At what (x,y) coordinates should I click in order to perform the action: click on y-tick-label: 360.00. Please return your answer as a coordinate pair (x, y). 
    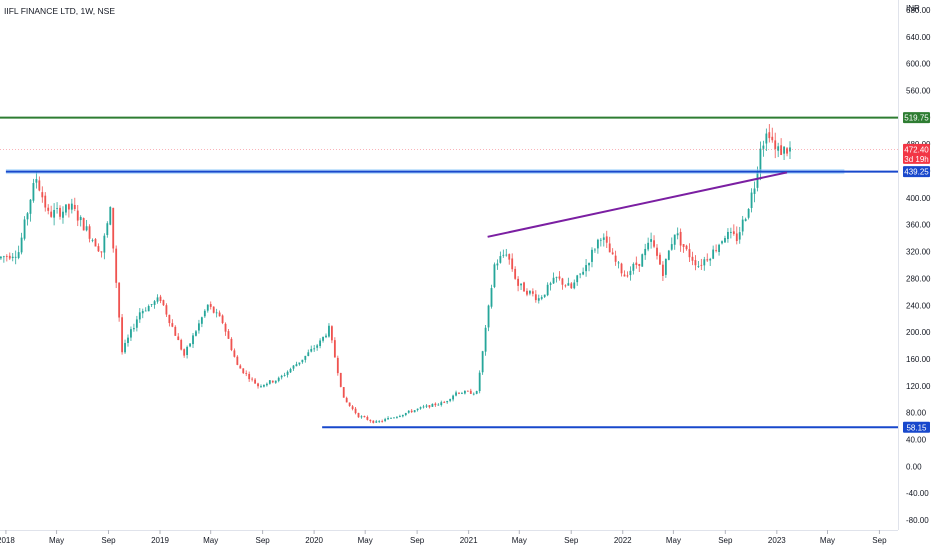
    Looking at the image, I should click on (918, 225).